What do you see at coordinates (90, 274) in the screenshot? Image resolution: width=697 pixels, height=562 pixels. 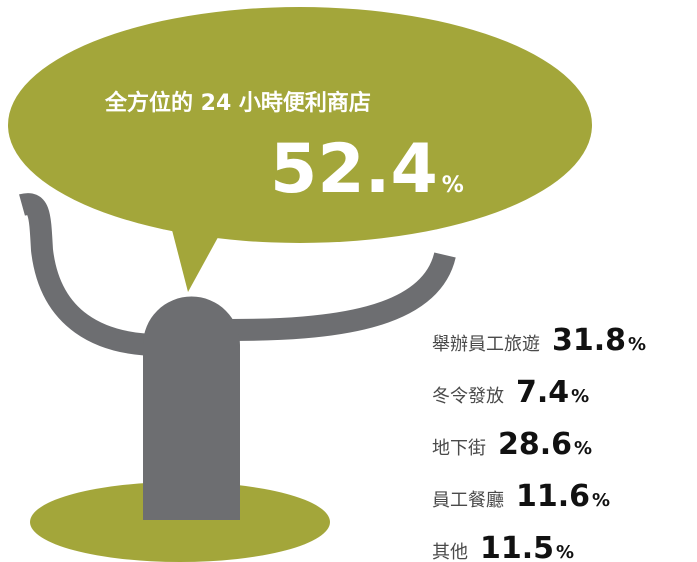 I see `left-arm` at bounding box center [90, 274].